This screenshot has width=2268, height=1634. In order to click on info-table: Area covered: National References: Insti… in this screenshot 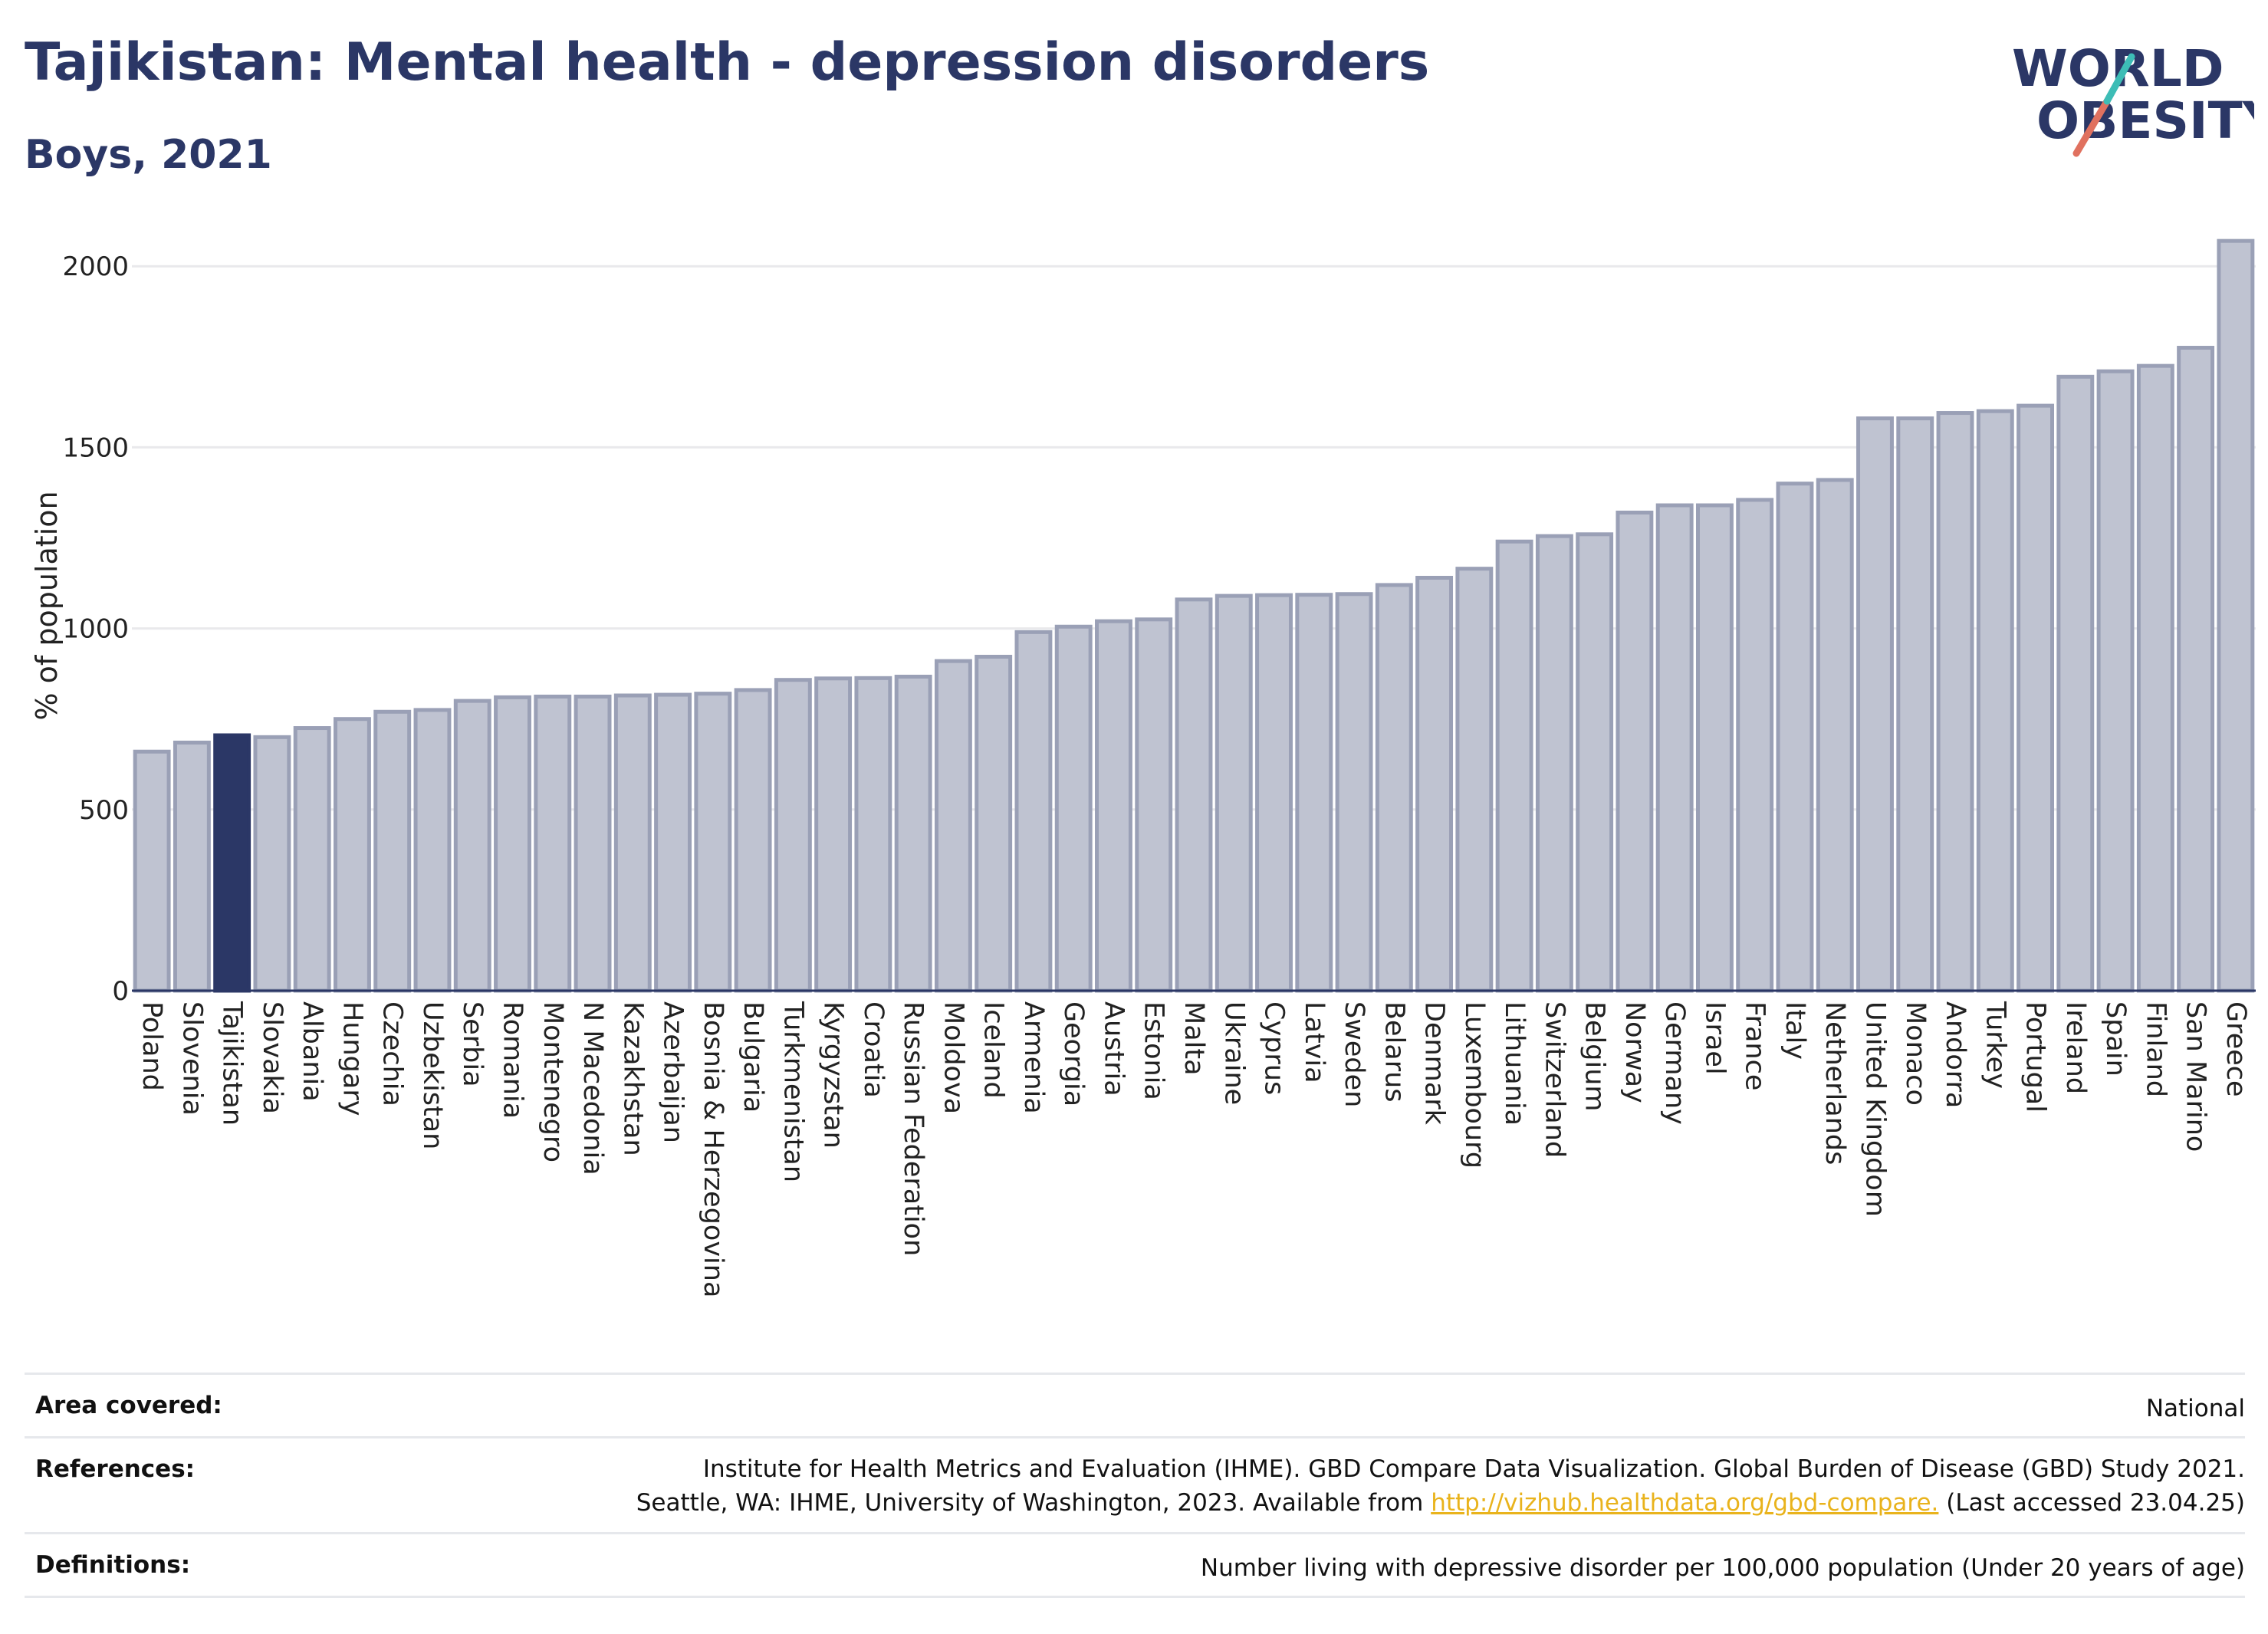, I will do `click(1135, 1486)`.